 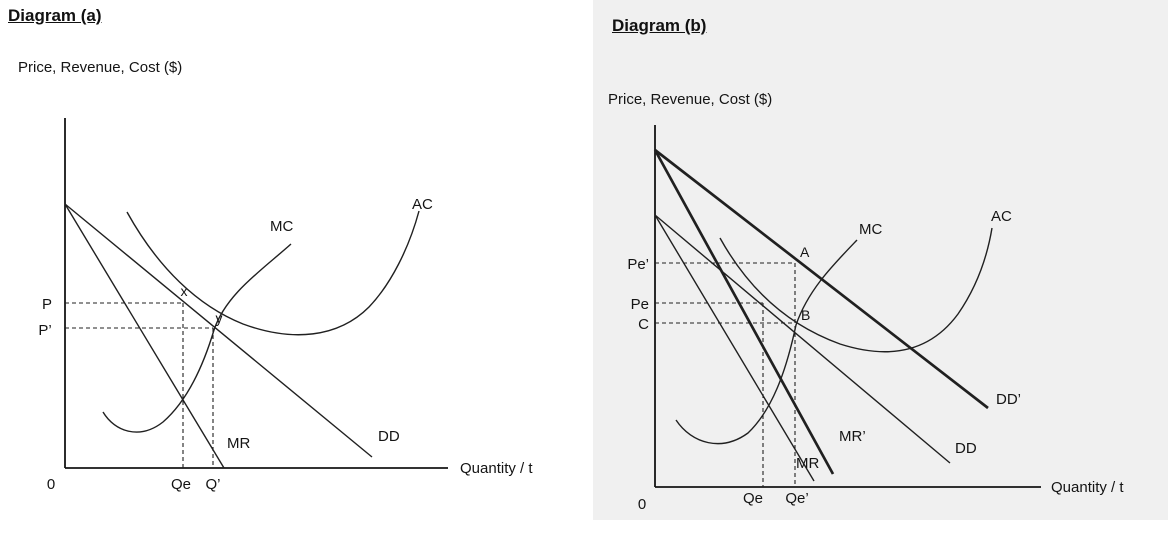 What do you see at coordinates (219, 318) in the screenshot?
I see `point-y-label: y` at bounding box center [219, 318].